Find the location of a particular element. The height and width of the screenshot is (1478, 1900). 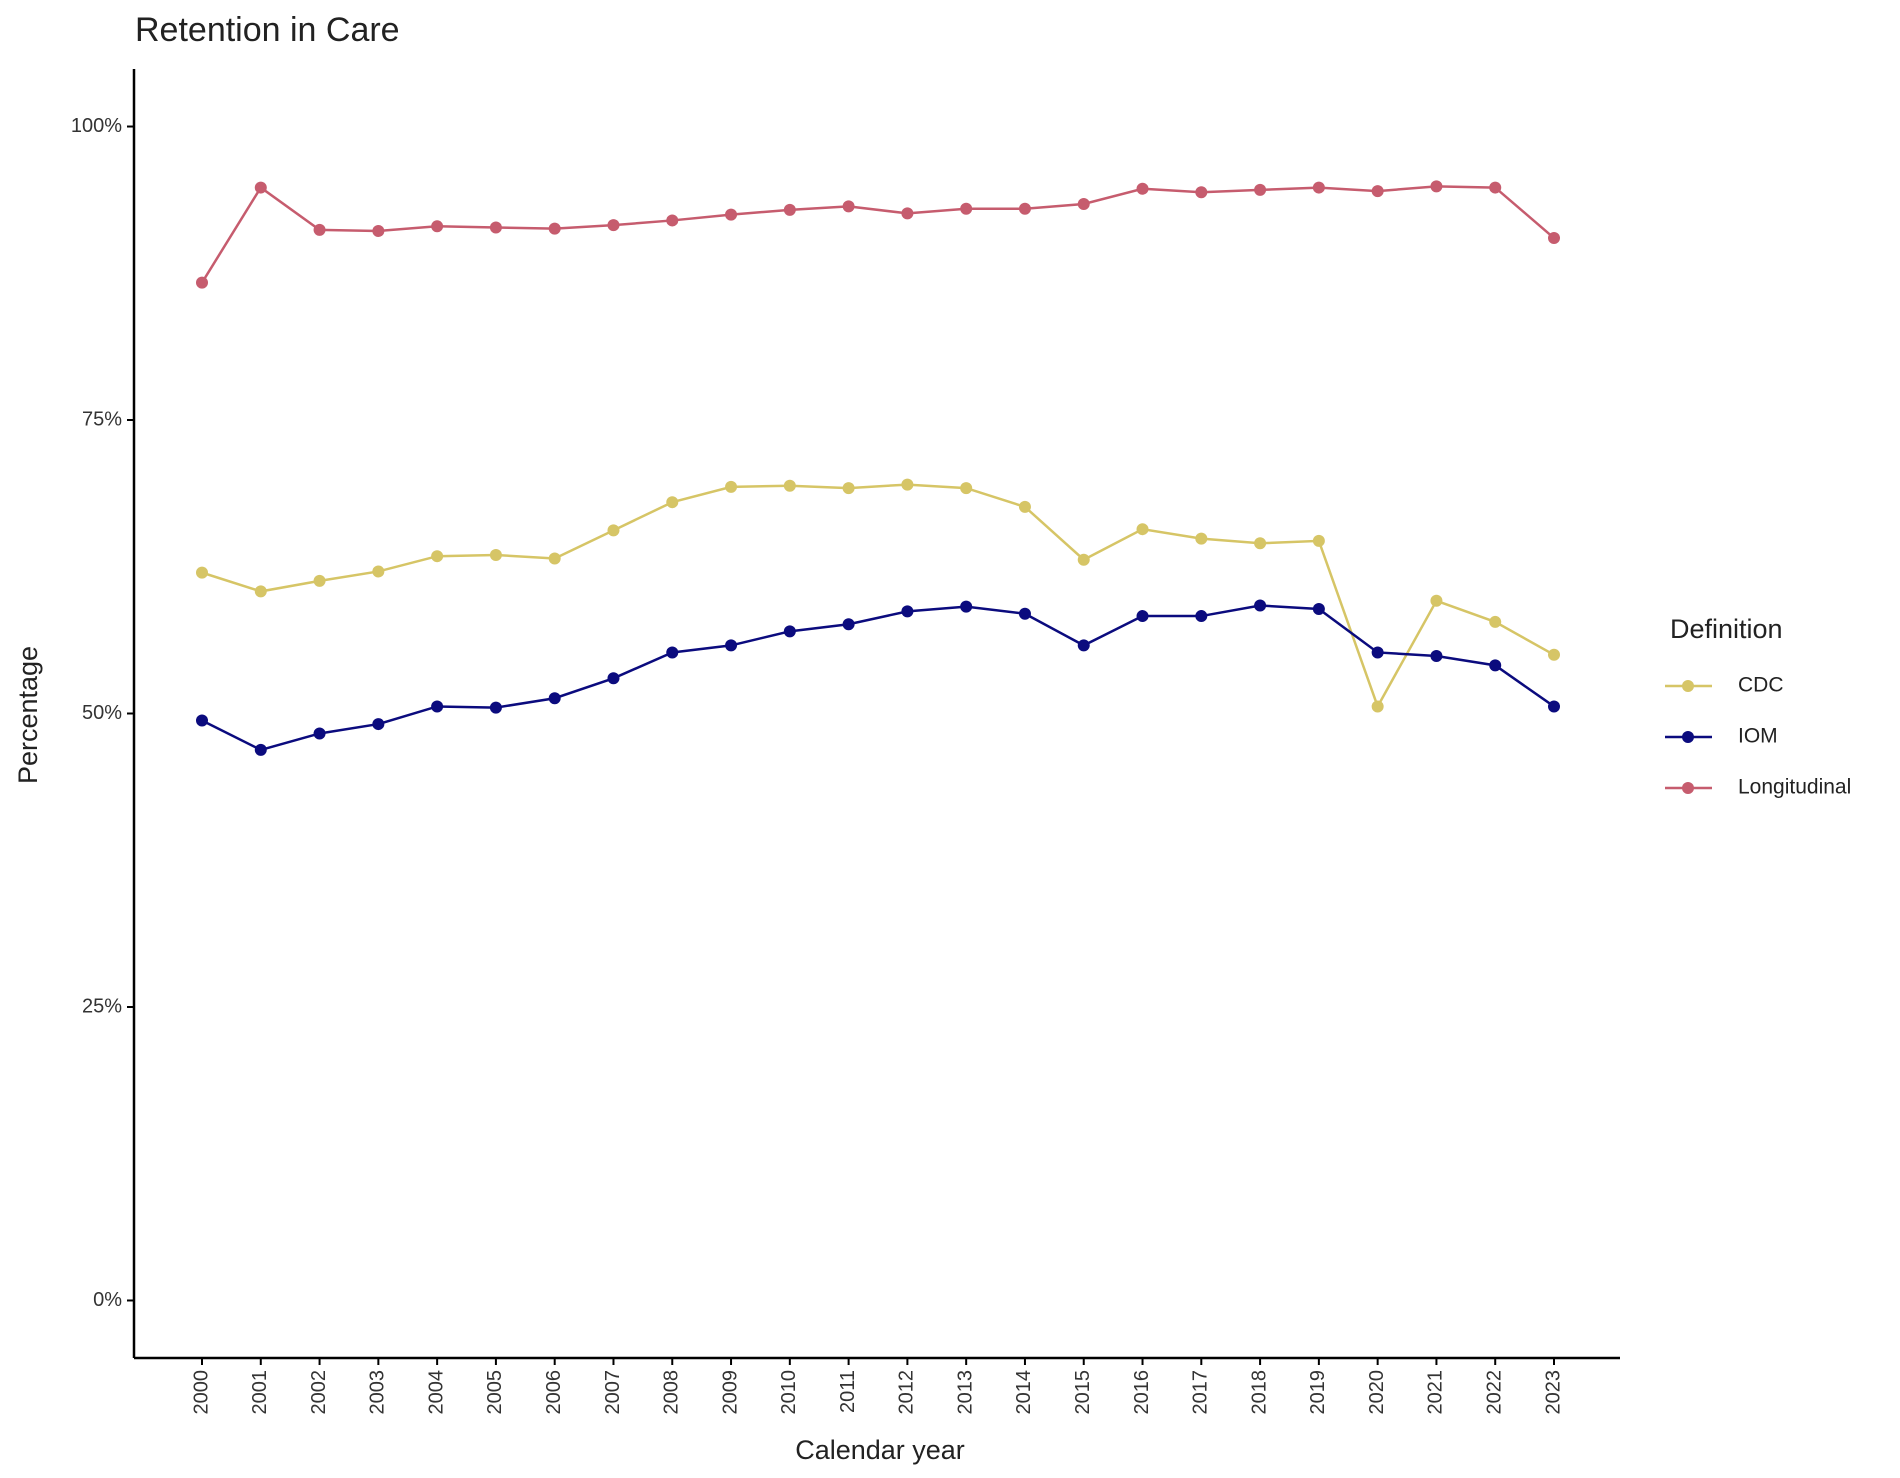

x-tick-label: 2022 is located at coordinates (1494, 1392).